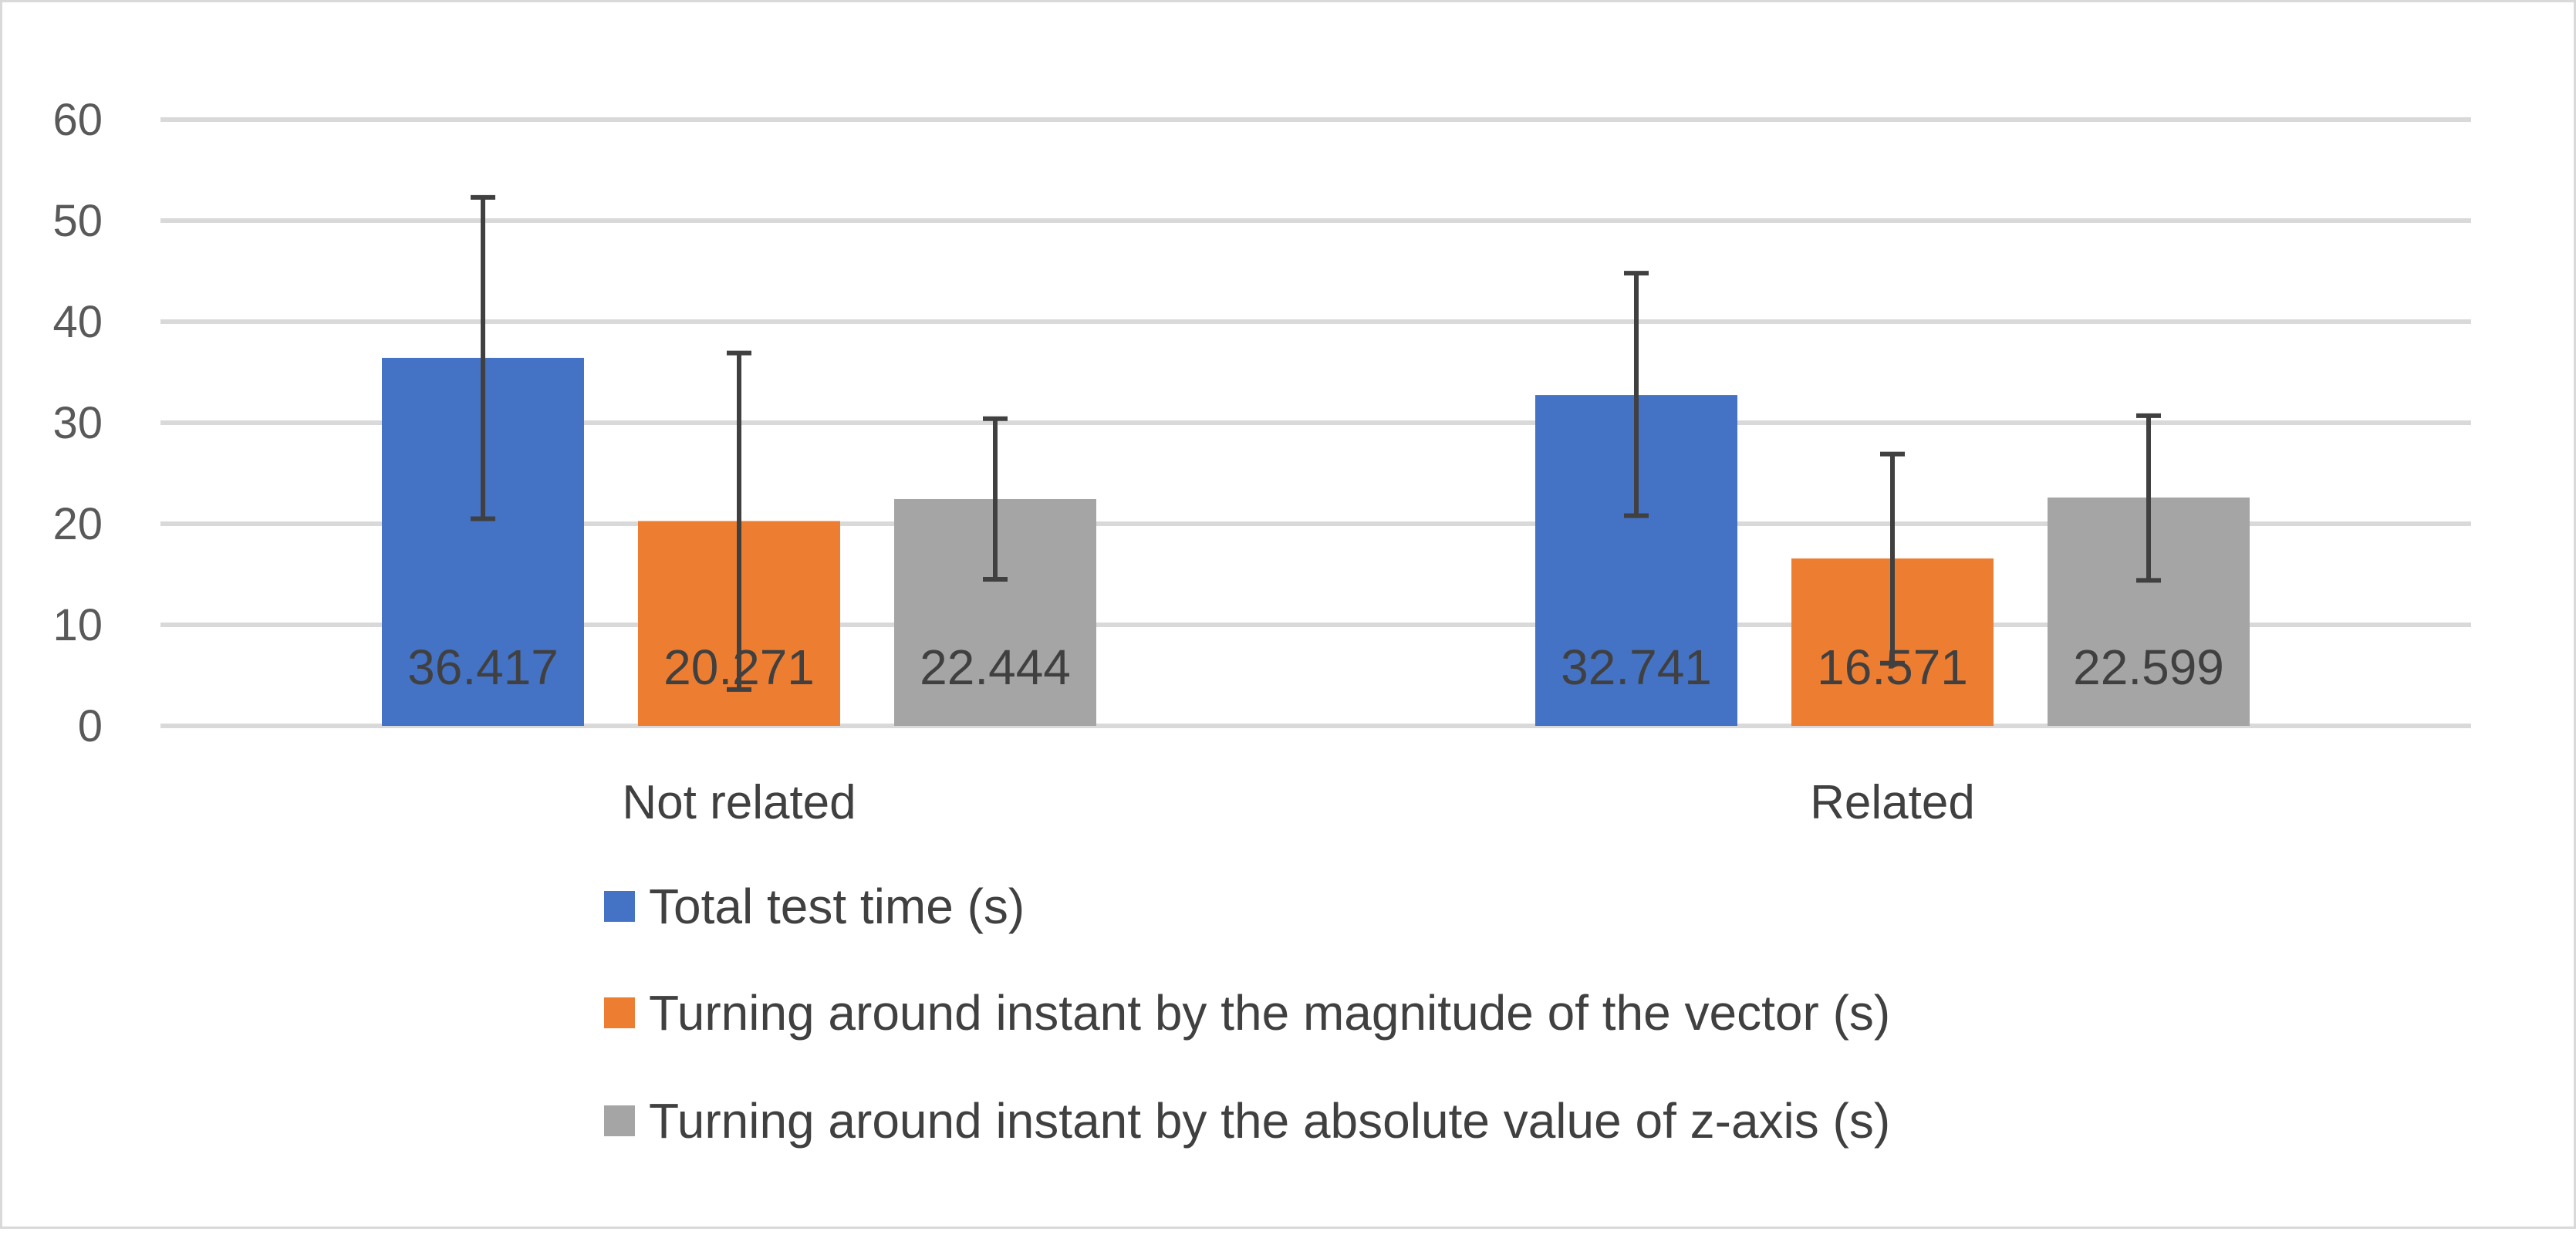 The image size is (2576, 1235). I want to click on y-axis-ticks: 0 10 20 30 40 50 60, so click(77, 423).